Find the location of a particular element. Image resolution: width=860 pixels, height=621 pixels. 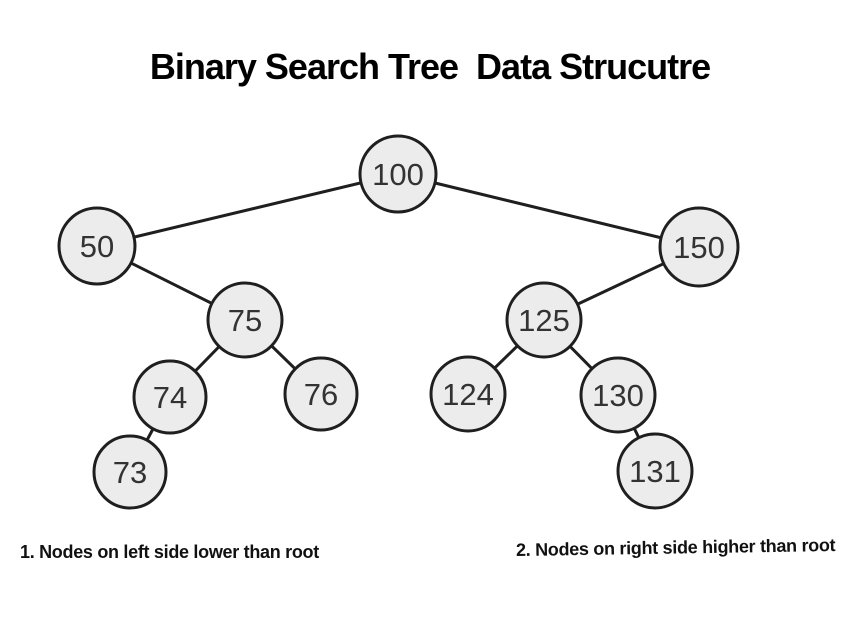

node-value-label: 130 is located at coordinates (618, 395).